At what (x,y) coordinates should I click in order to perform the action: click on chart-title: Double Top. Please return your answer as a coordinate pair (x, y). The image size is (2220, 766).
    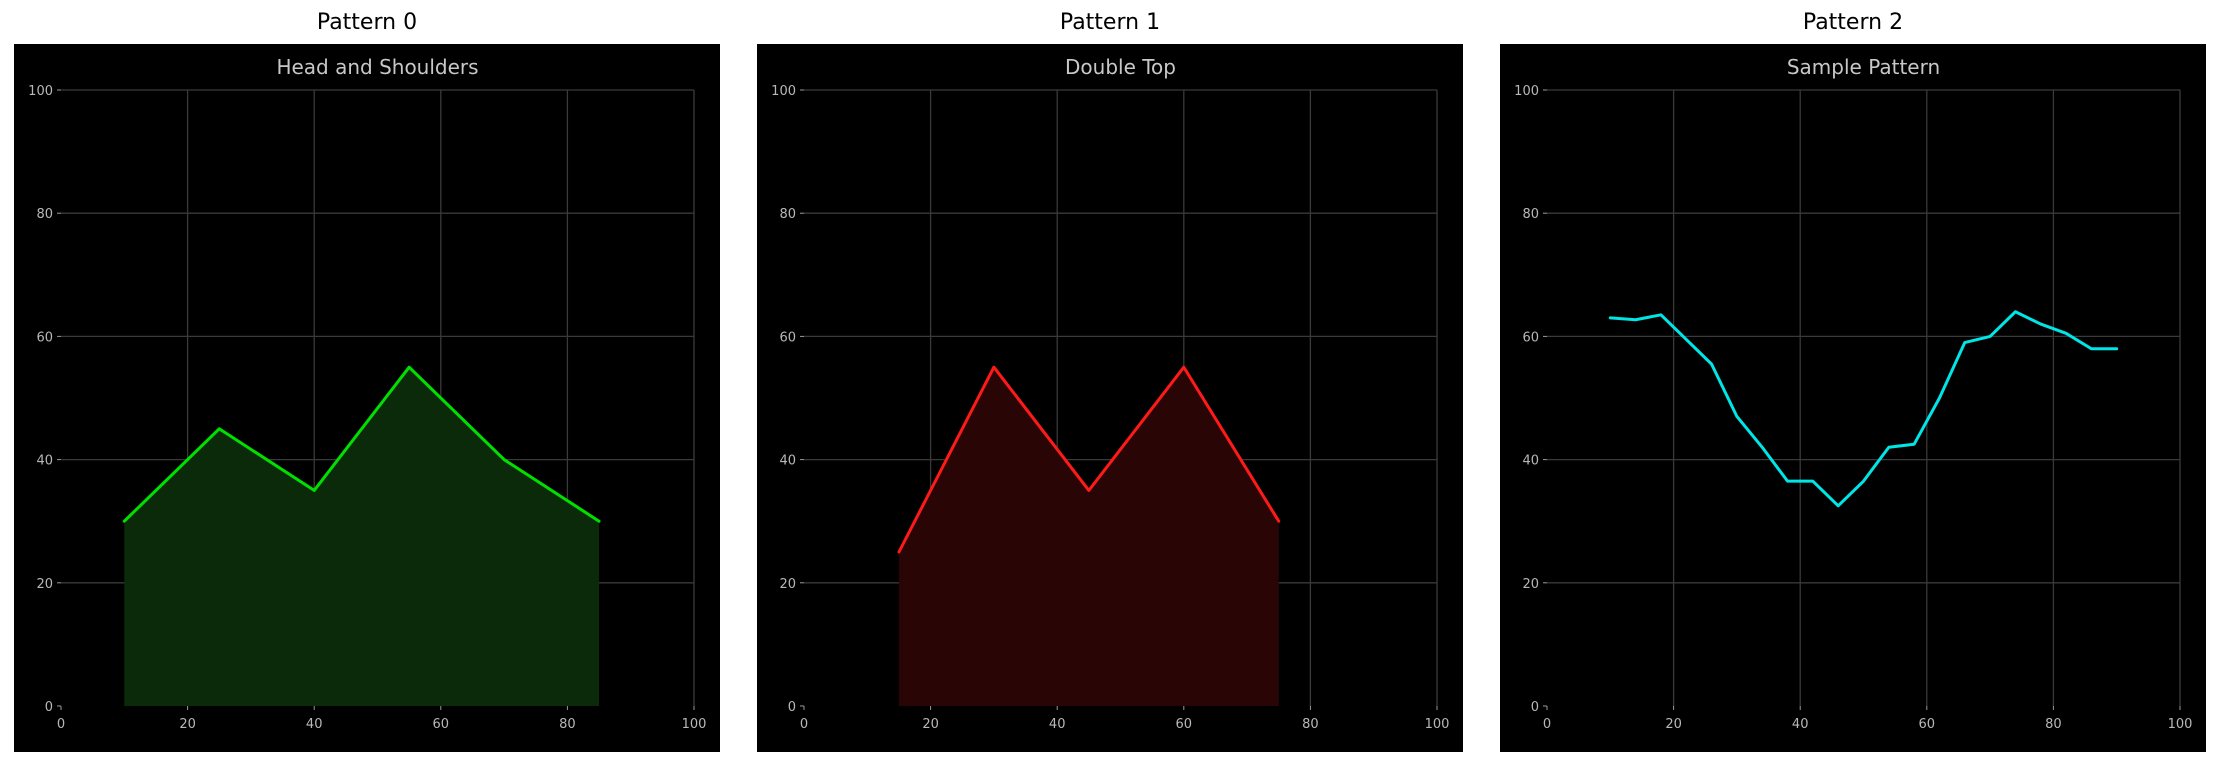
    Looking at the image, I should click on (1120, 67).